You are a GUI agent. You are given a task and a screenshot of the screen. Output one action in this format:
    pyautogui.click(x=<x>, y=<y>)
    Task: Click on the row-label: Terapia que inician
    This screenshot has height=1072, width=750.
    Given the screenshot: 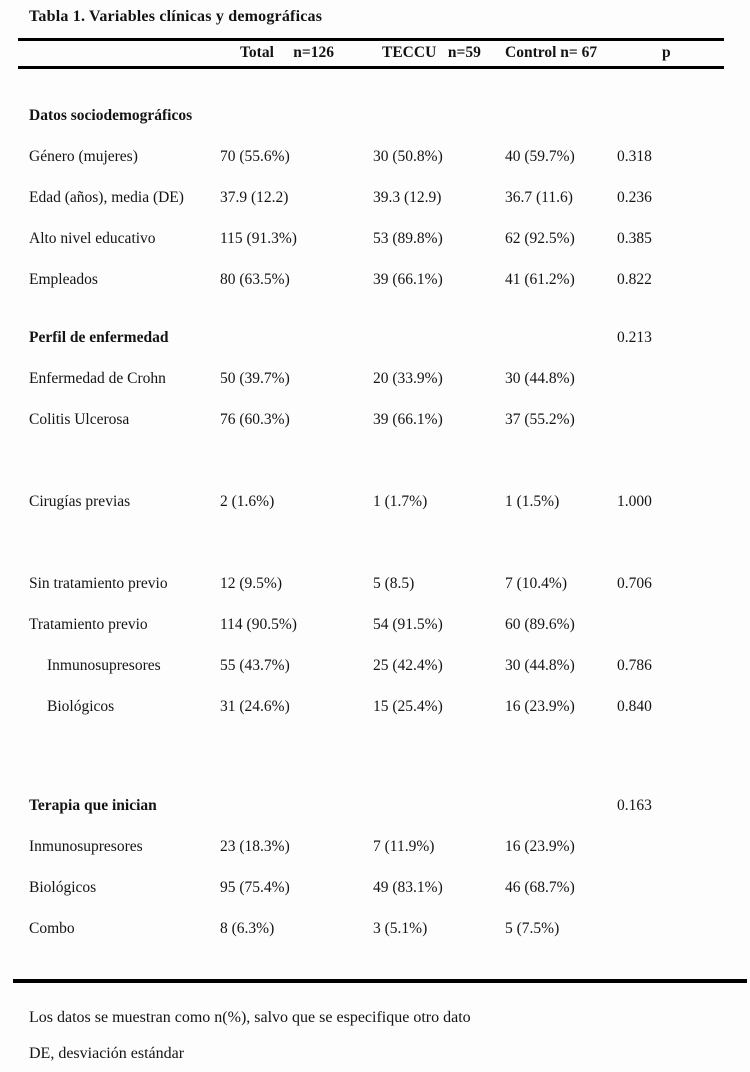 What is the action you would take?
    pyautogui.click(x=93, y=805)
    